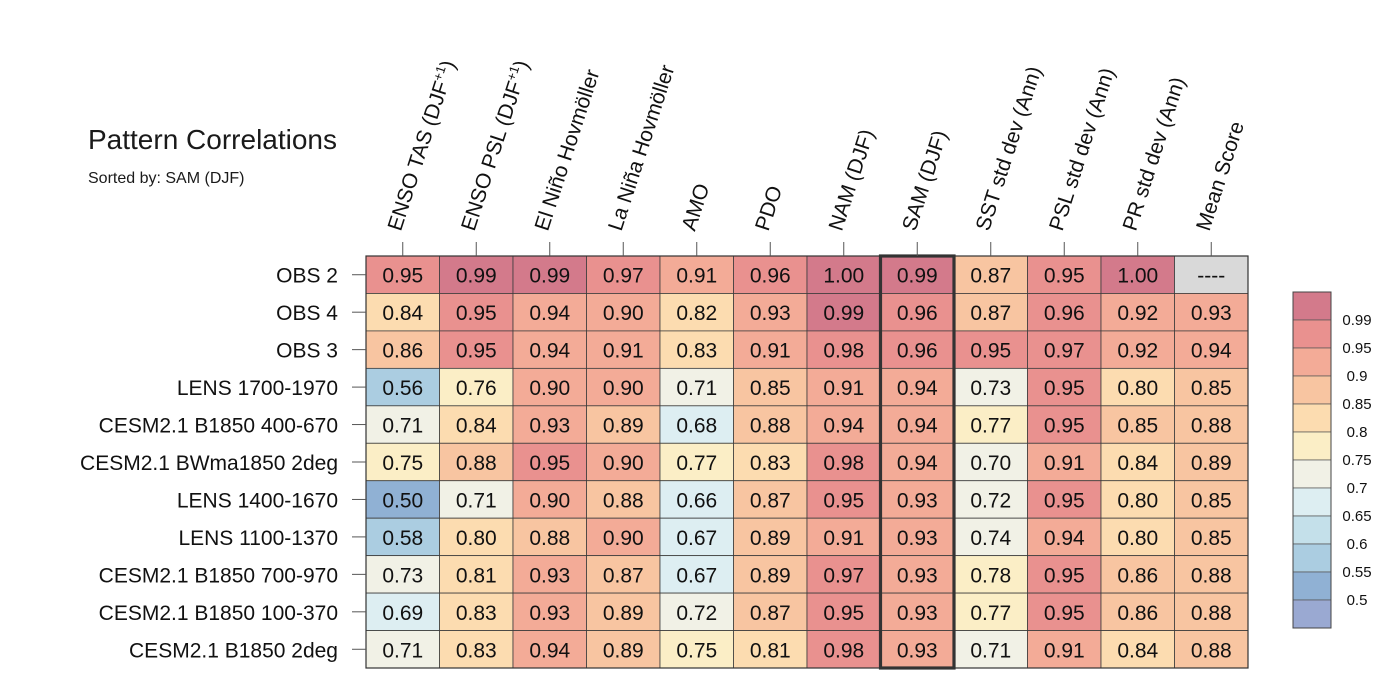 The height and width of the screenshot is (689, 1399). I want to click on cell-value-label: 0.85, so click(1137, 426).